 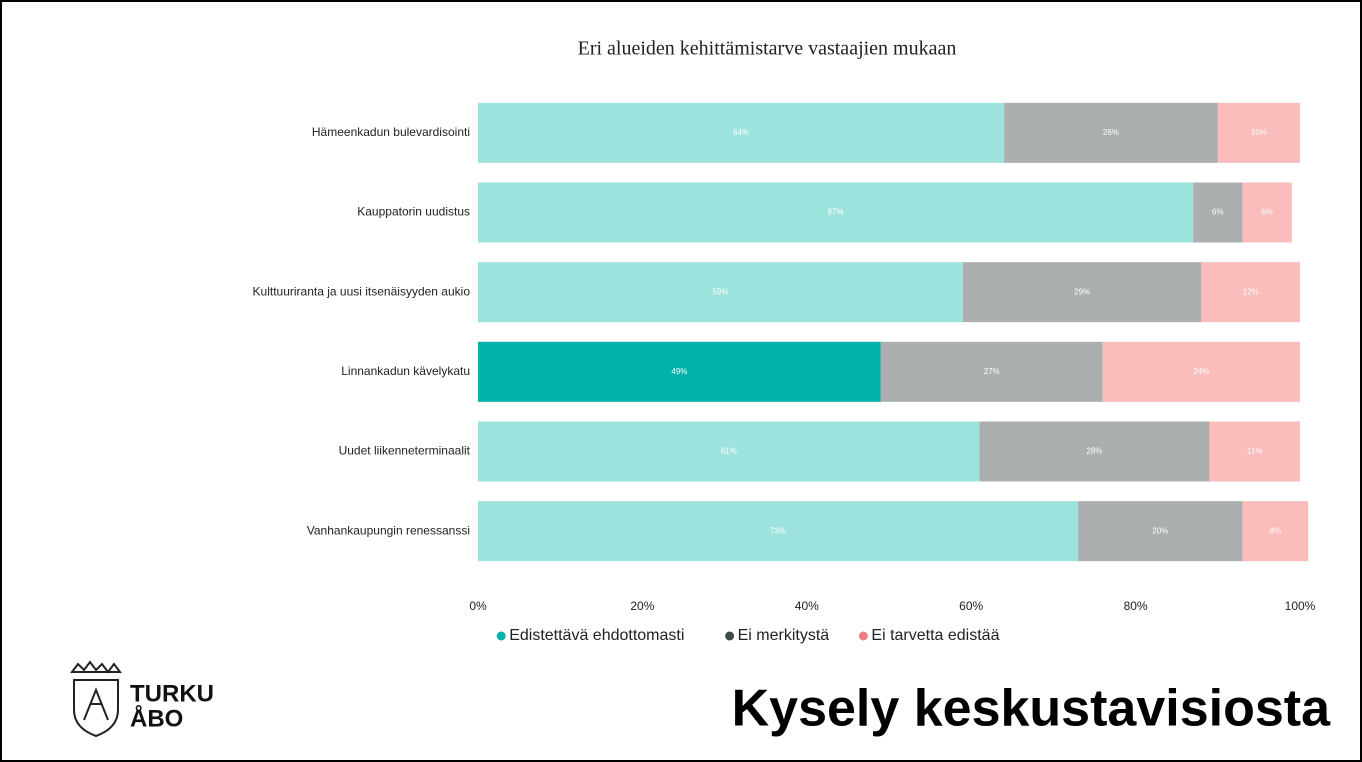 I want to click on data-label: 12%, so click(x=1251, y=291).